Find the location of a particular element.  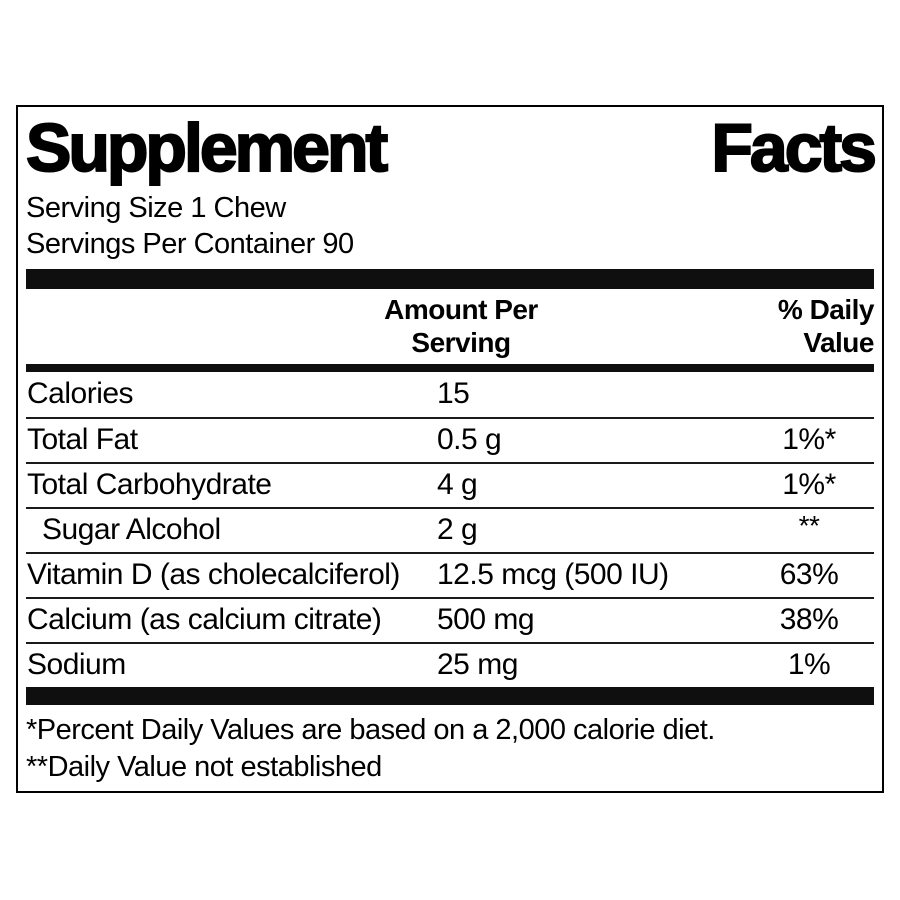

table-row-total-fat: Total Fat 0.5 g 1%* is located at coordinates (450, 439).